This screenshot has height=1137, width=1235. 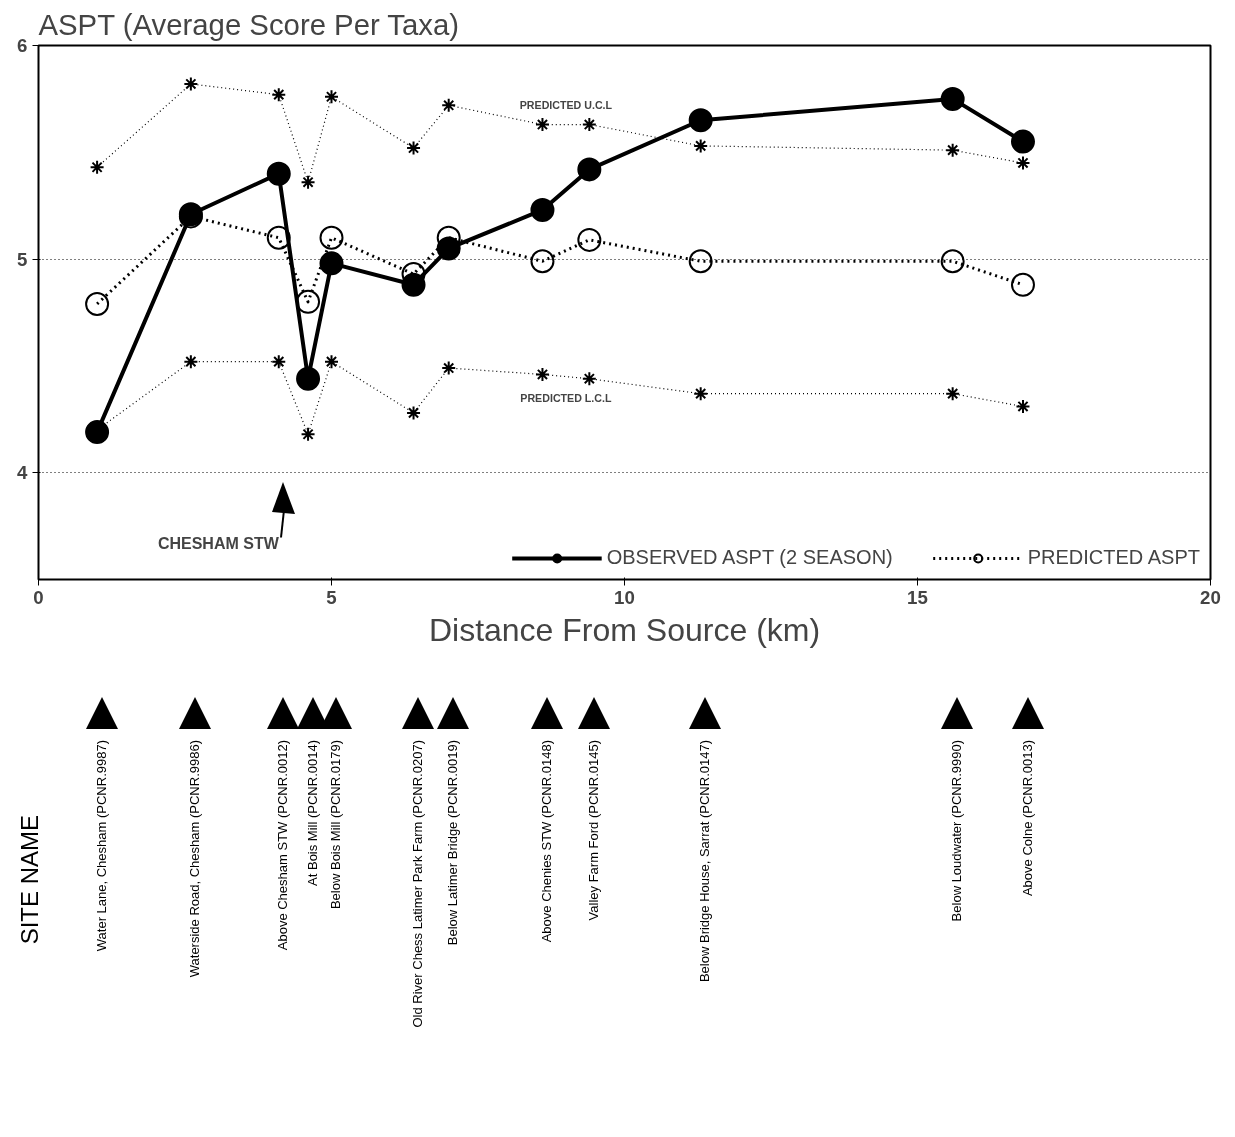 What do you see at coordinates (218, 543) in the screenshot?
I see `annotation: CHESHAM STW` at bounding box center [218, 543].